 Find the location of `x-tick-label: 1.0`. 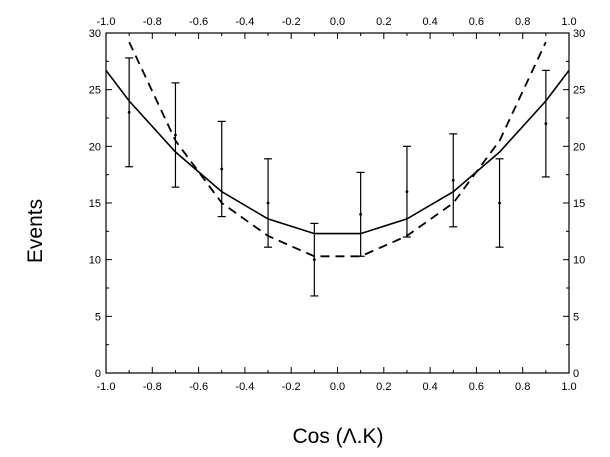

x-tick-label: 1.0 is located at coordinates (568, 387).